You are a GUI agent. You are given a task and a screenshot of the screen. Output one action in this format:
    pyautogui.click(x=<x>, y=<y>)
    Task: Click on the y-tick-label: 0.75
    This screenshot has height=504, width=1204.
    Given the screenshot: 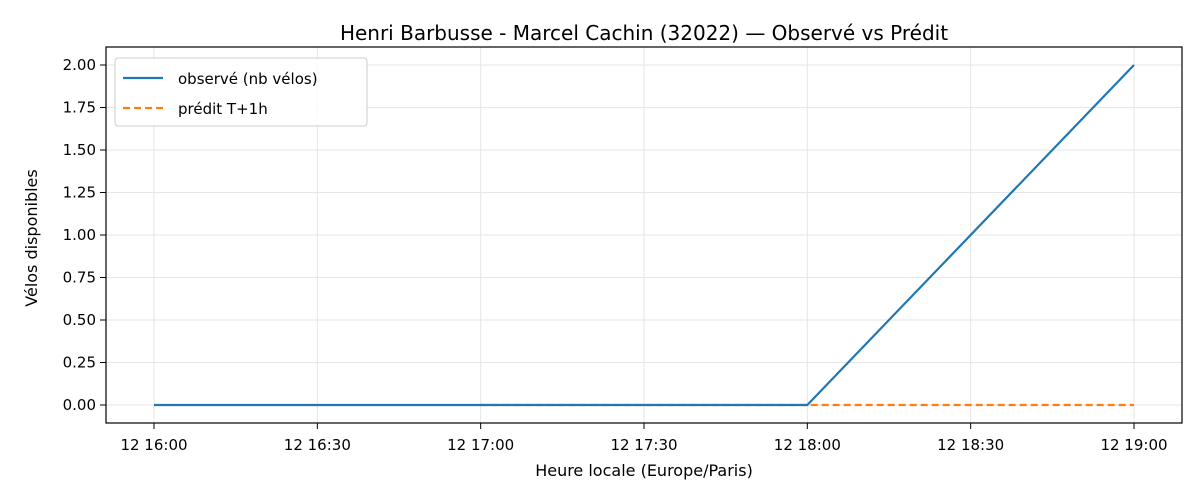 What is the action you would take?
    pyautogui.click(x=79, y=278)
    